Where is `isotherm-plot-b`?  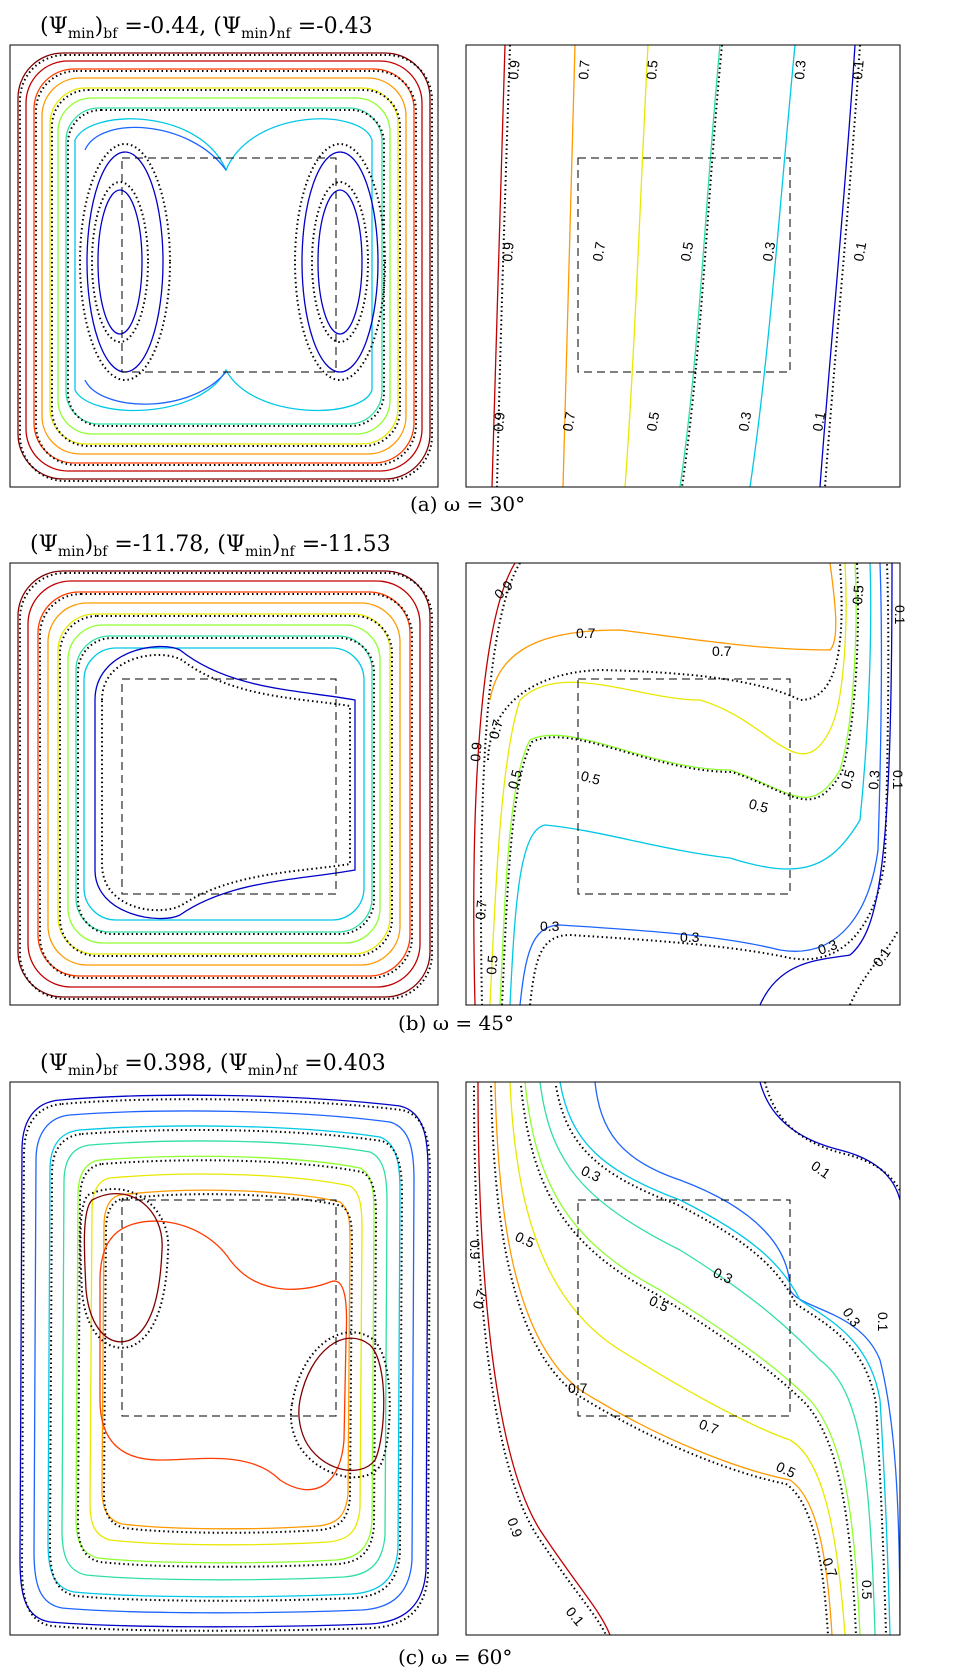 isotherm-plot-b is located at coordinates (686, 784).